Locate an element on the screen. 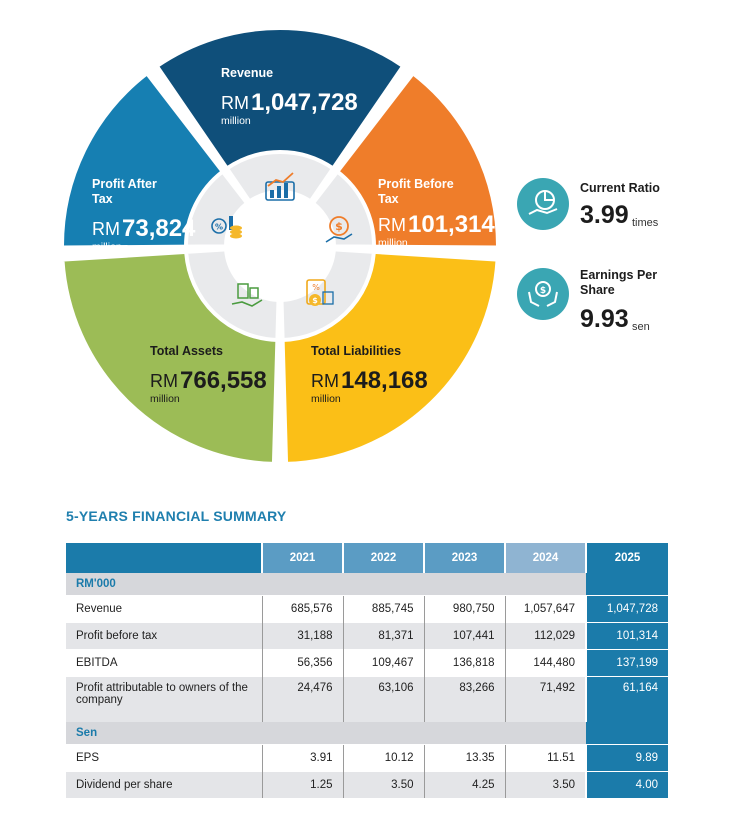 Image resolution: width=732 pixels, height=830 pixels. pbt-value: 101,314 is located at coordinates (451, 224).